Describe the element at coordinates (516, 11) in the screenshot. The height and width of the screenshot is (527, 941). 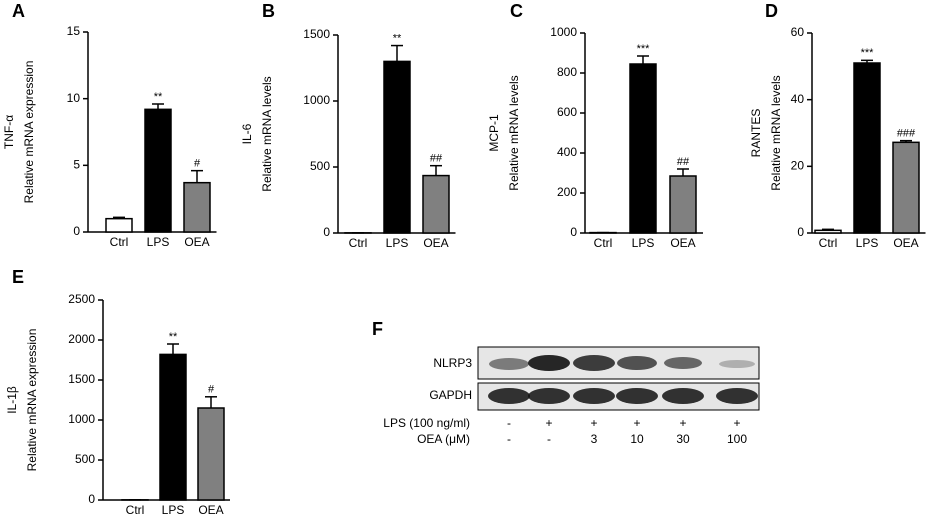
I see `panel-letter: C` at that location.